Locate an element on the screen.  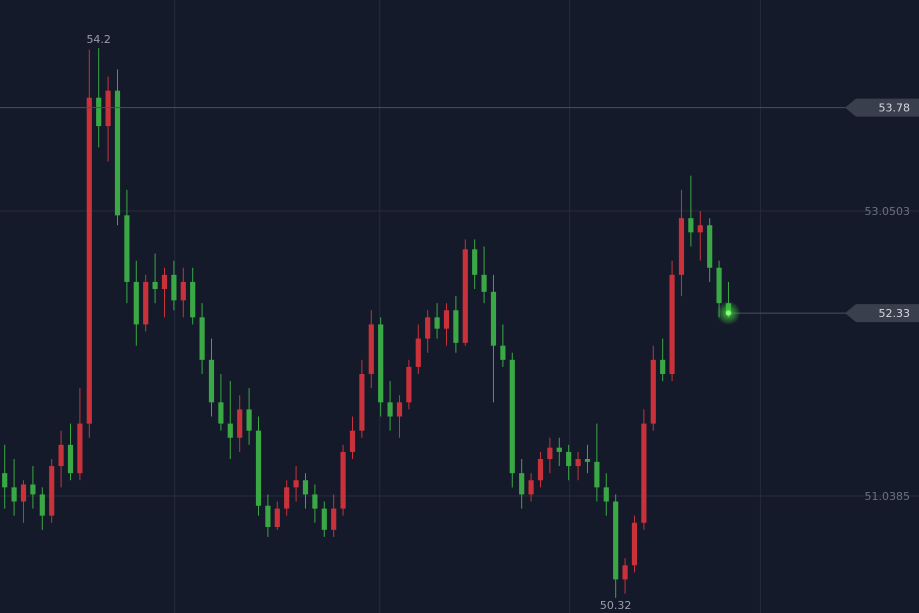
y-tick-label: 53.0503 is located at coordinates (888, 211).